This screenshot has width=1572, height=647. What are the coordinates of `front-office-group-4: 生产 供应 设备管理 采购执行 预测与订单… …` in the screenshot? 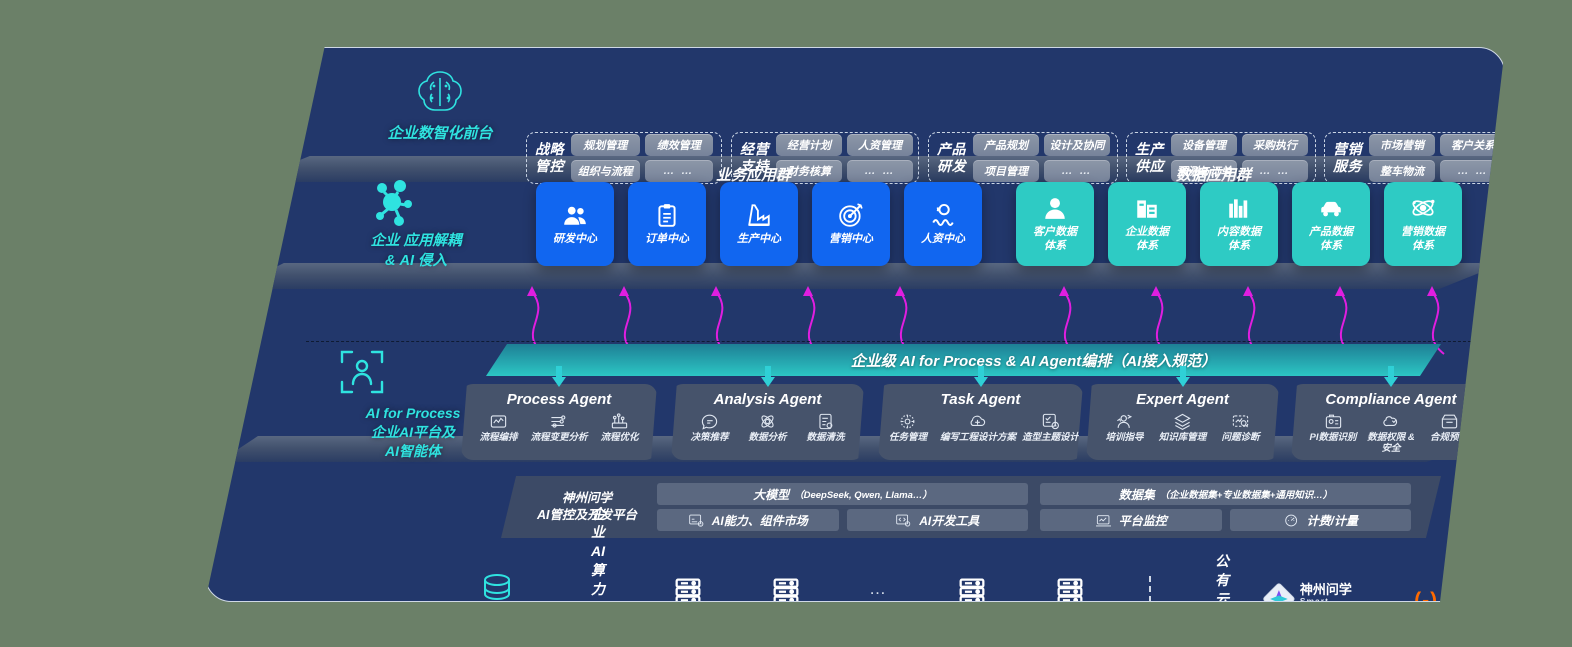 It's located at (1221, 158).